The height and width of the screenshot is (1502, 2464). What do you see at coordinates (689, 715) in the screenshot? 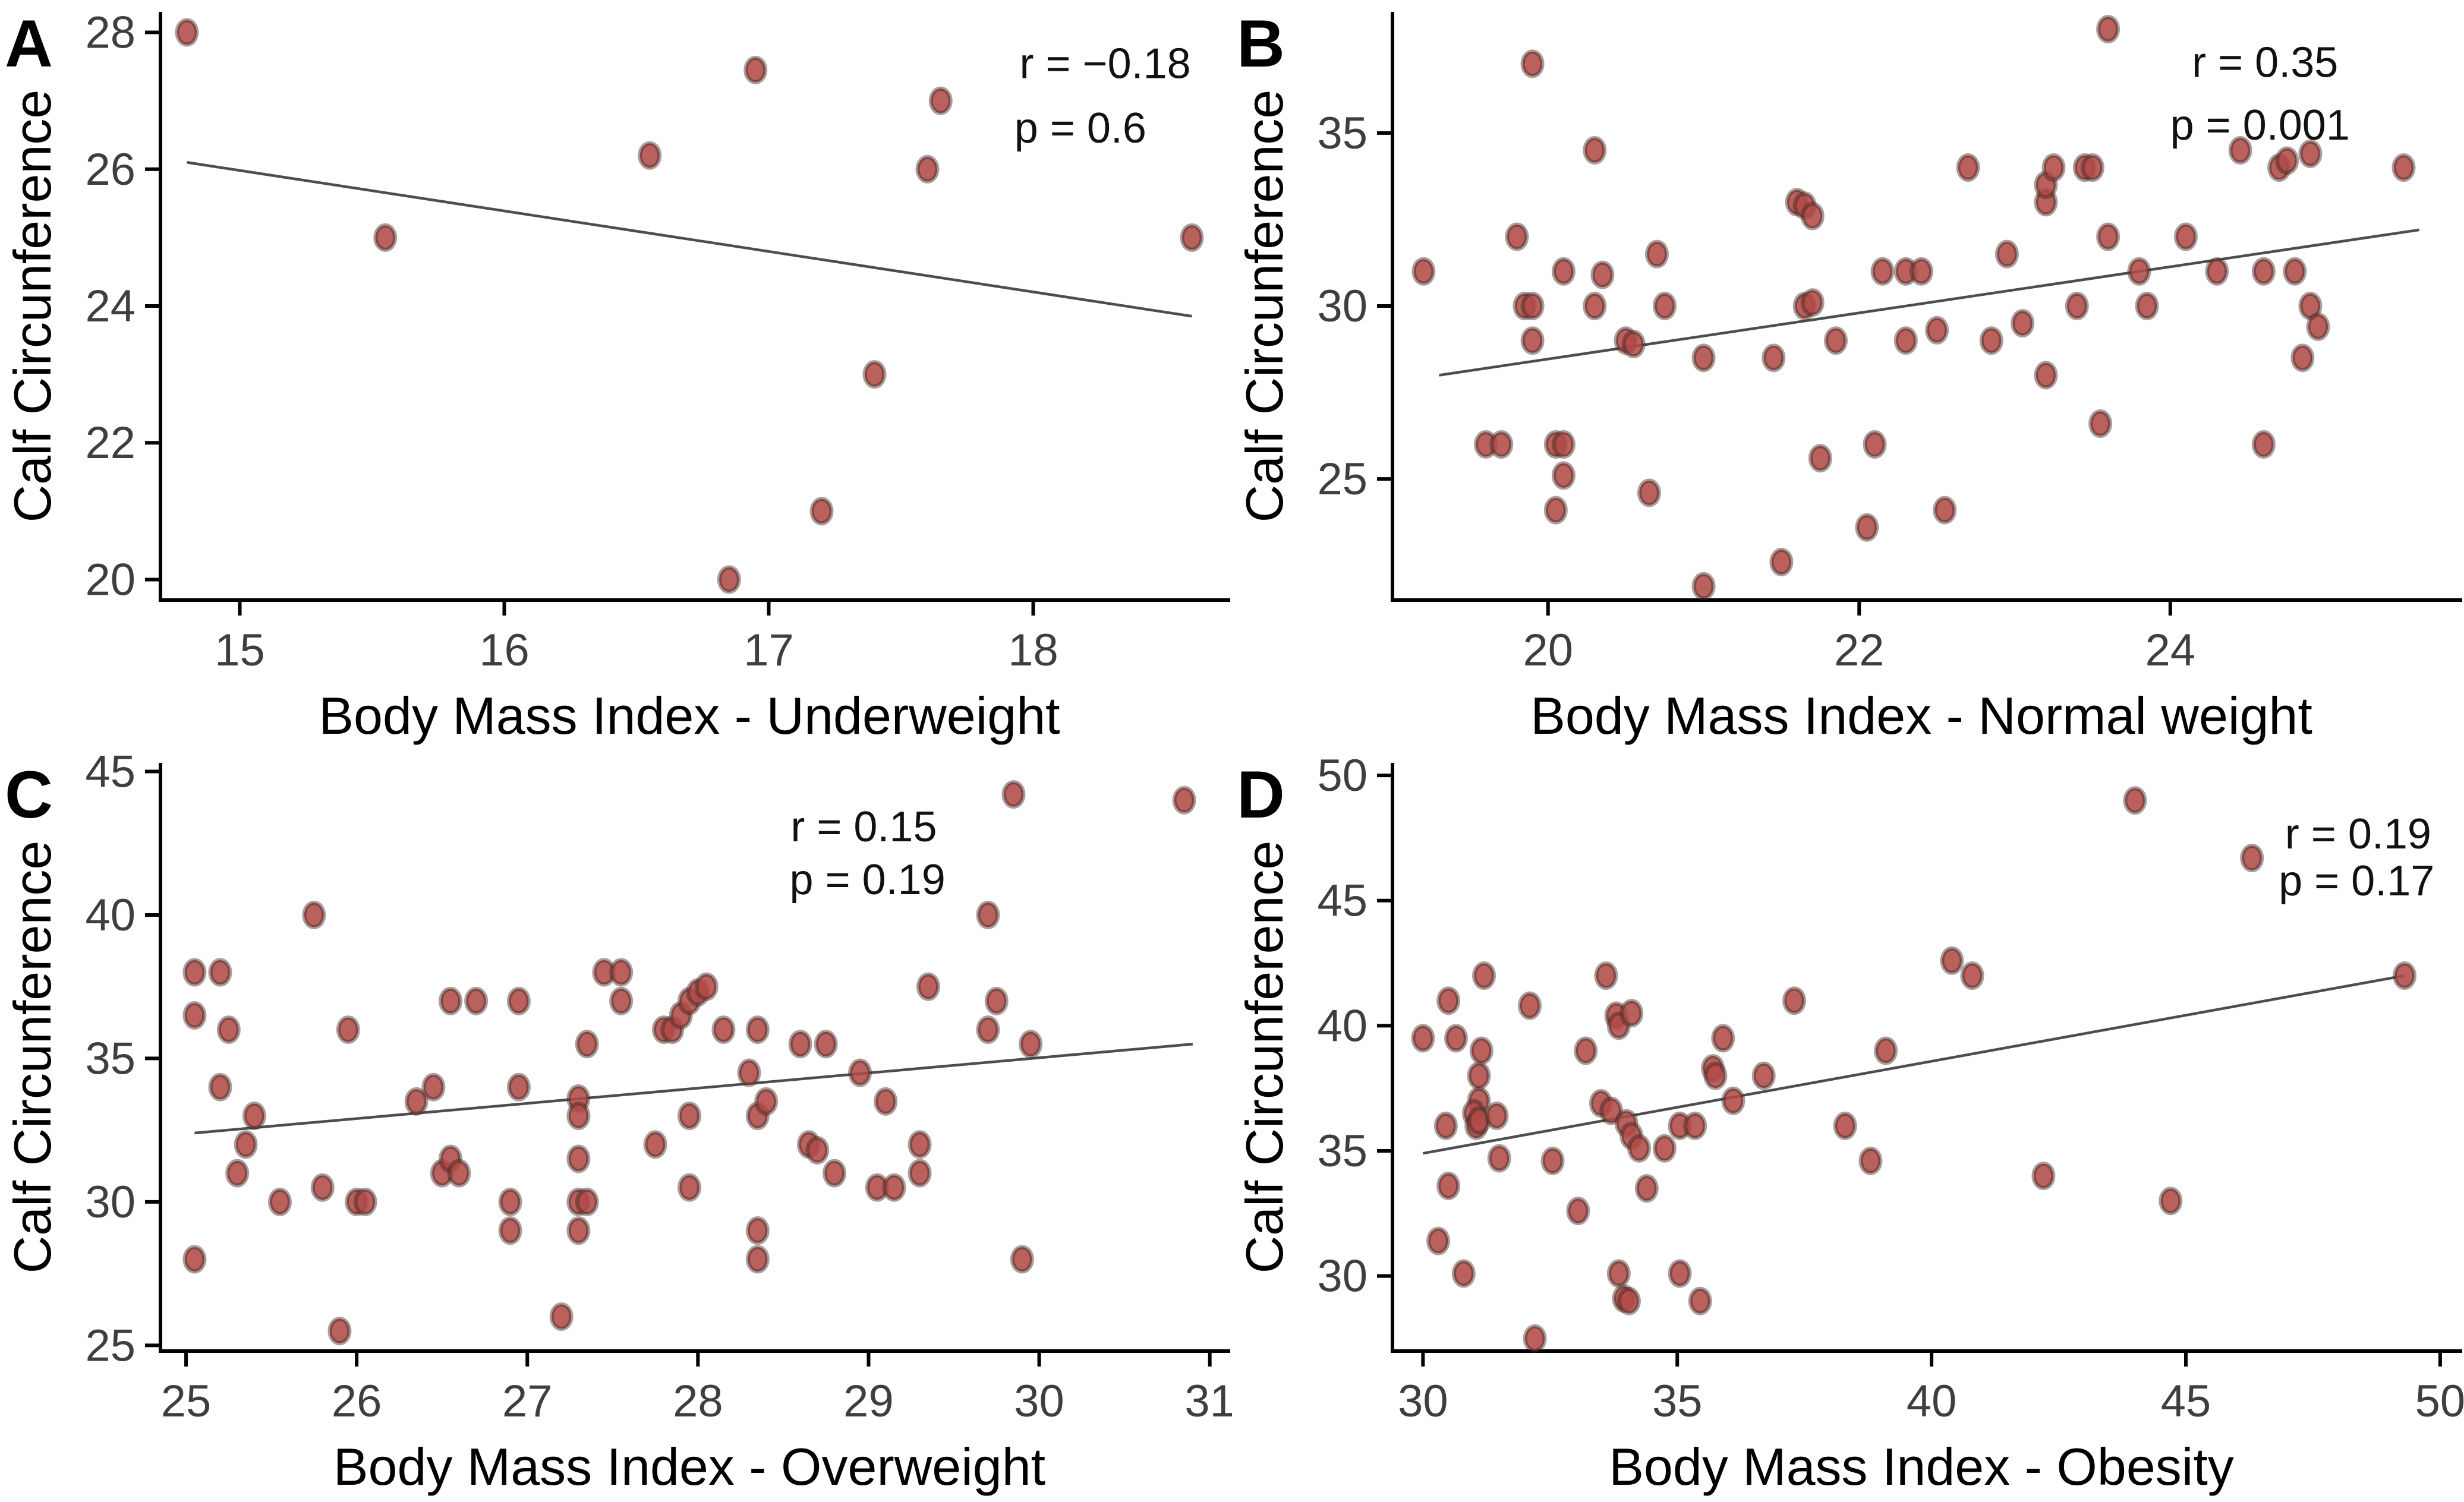
I see `x-axis-title: Body Mass Index - Underweight` at bounding box center [689, 715].